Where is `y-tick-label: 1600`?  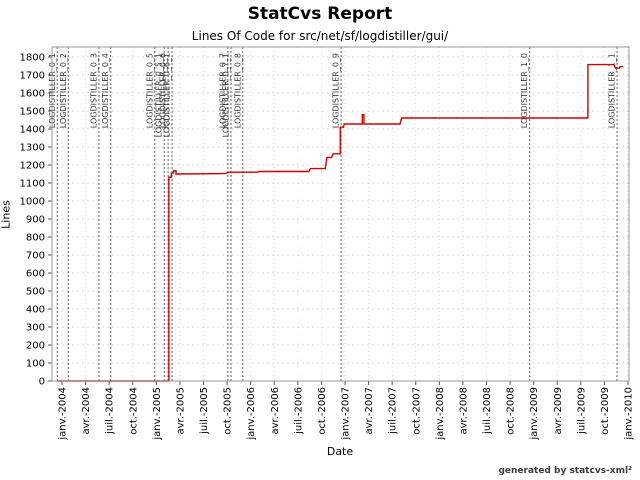
y-tick-label: 1600 is located at coordinates (32, 94).